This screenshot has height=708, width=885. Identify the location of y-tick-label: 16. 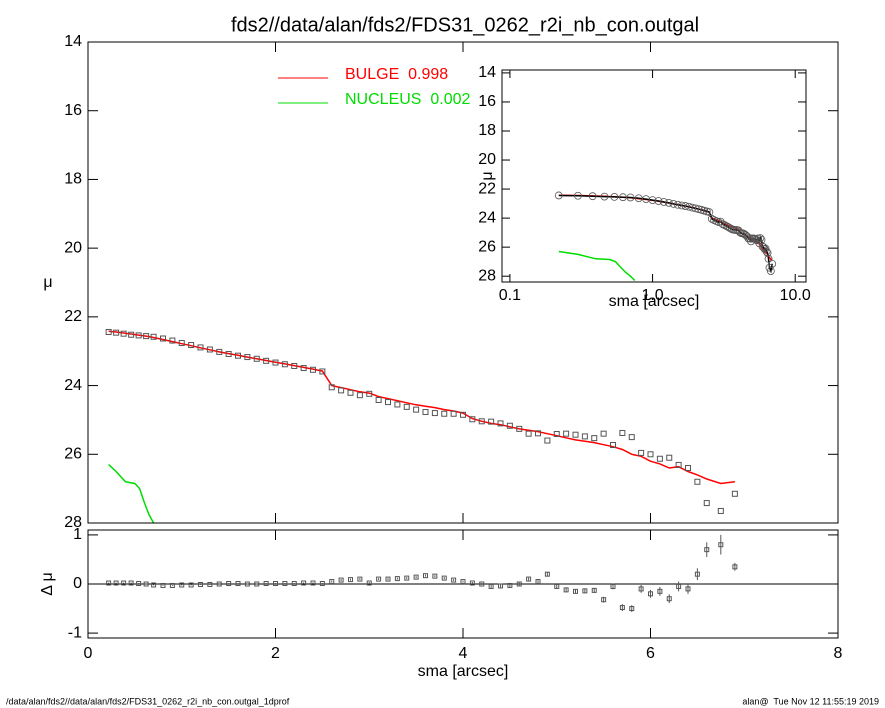
(487, 101).